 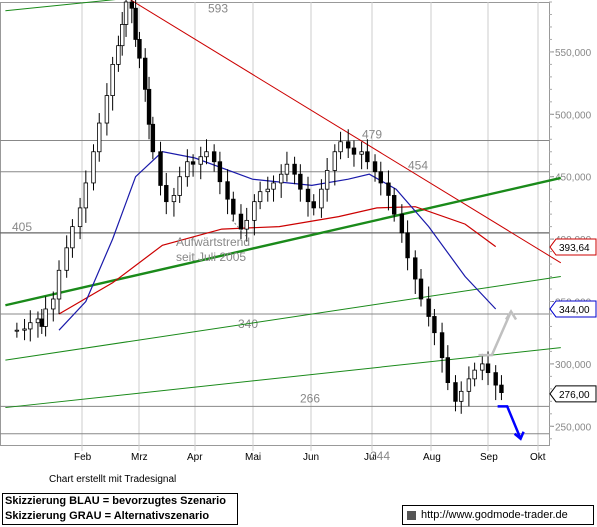 I want to click on blue-scenario-arrow, so click(x=509, y=422).